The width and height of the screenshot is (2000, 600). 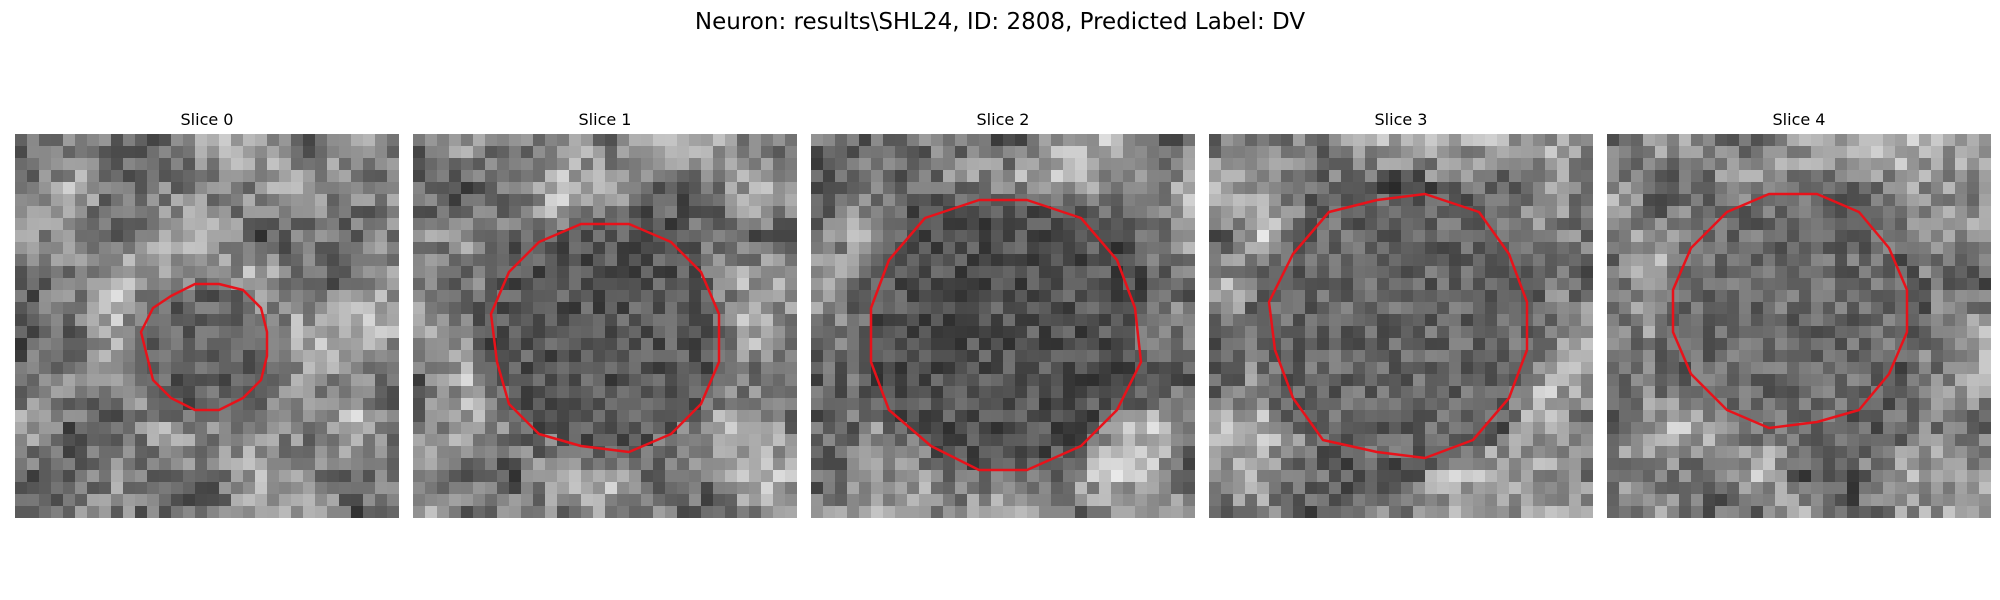 I want to click on slice-panel-1: Slice 1, so click(x=605, y=313).